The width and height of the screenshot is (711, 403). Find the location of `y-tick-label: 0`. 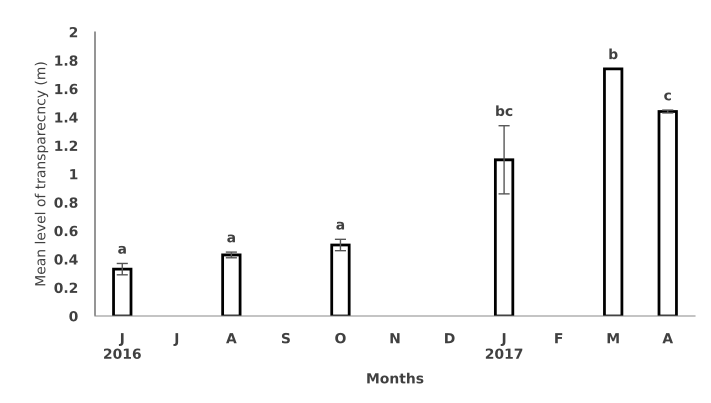

y-tick-label: 0 is located at coordinates (73, 316).